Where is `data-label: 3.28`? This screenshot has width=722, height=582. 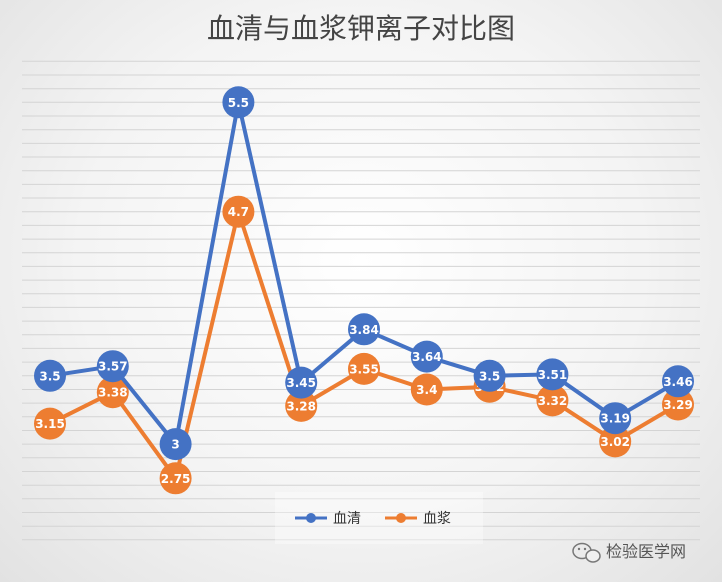 data-label: 3.28 is located at coordinates (301, 406).